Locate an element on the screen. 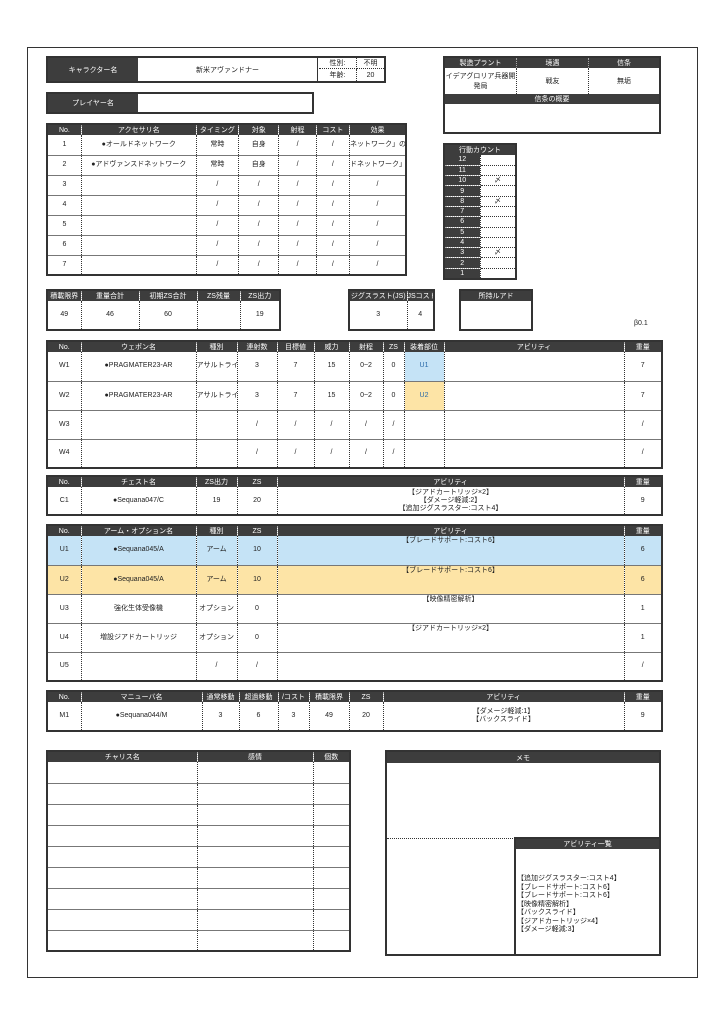 The image size is (724, 1024). table-cell: U3 is located at coordinates (64, 609).